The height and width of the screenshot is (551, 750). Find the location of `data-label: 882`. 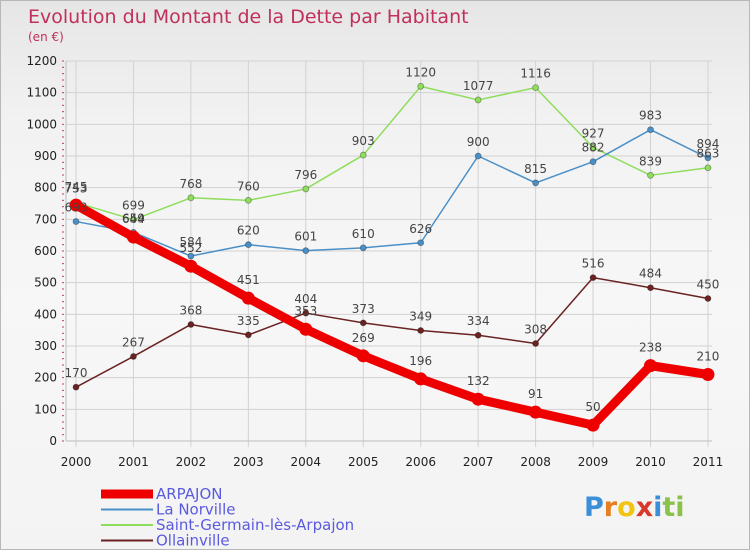

data-label: 882 is located at coordinates (593, 148).